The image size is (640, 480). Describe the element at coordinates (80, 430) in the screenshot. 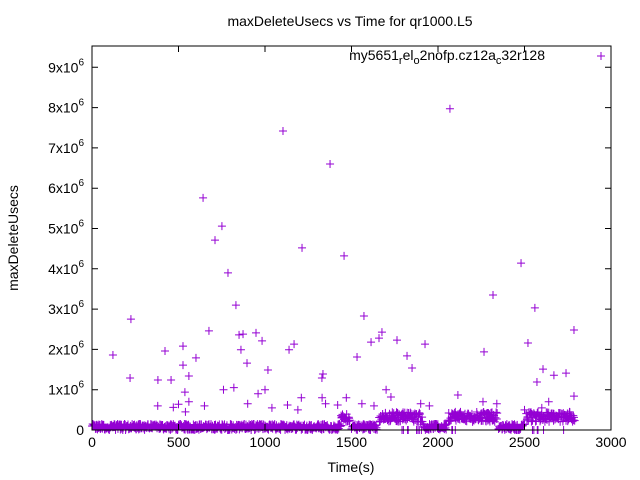

I see `y-tick-mantissa: 0` at that location.